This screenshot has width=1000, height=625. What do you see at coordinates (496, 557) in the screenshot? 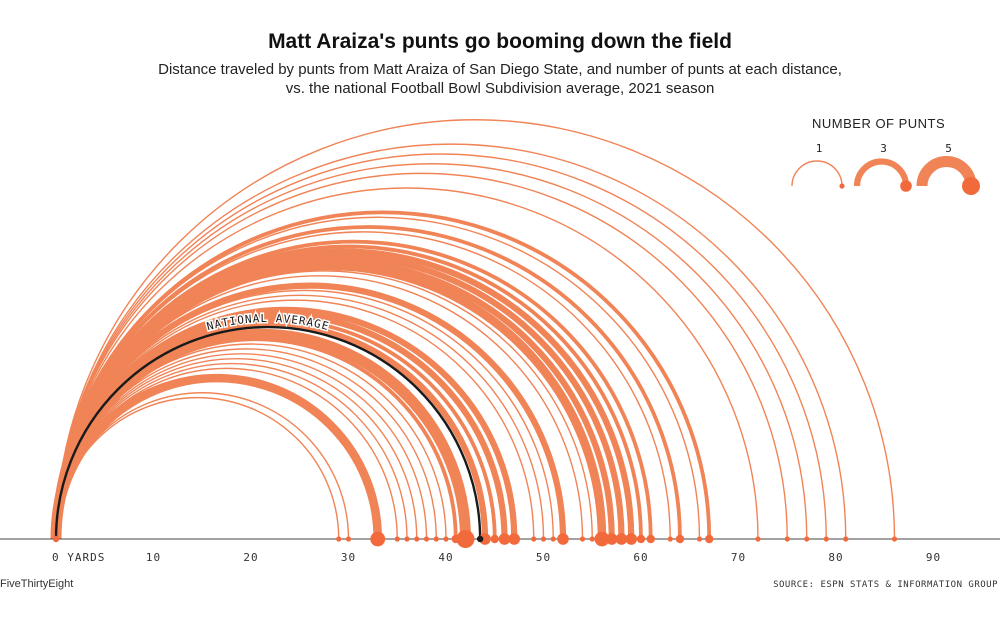
I see `x-axis-ticks: 0 YARDS 10 20 30 40 50 60 70 80 90` at bounding box center [496, 557].